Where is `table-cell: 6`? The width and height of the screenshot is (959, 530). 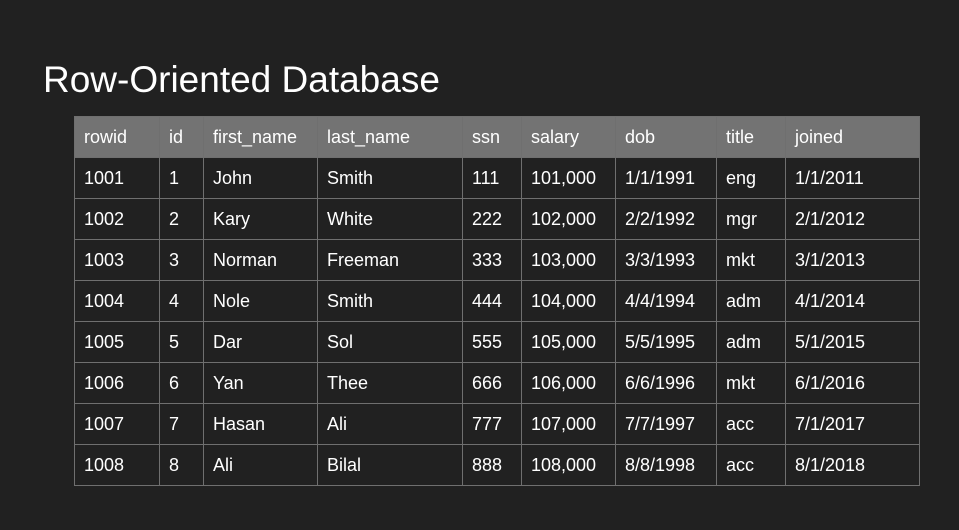
table-cell: 6 is located at coordinates (181, 383).